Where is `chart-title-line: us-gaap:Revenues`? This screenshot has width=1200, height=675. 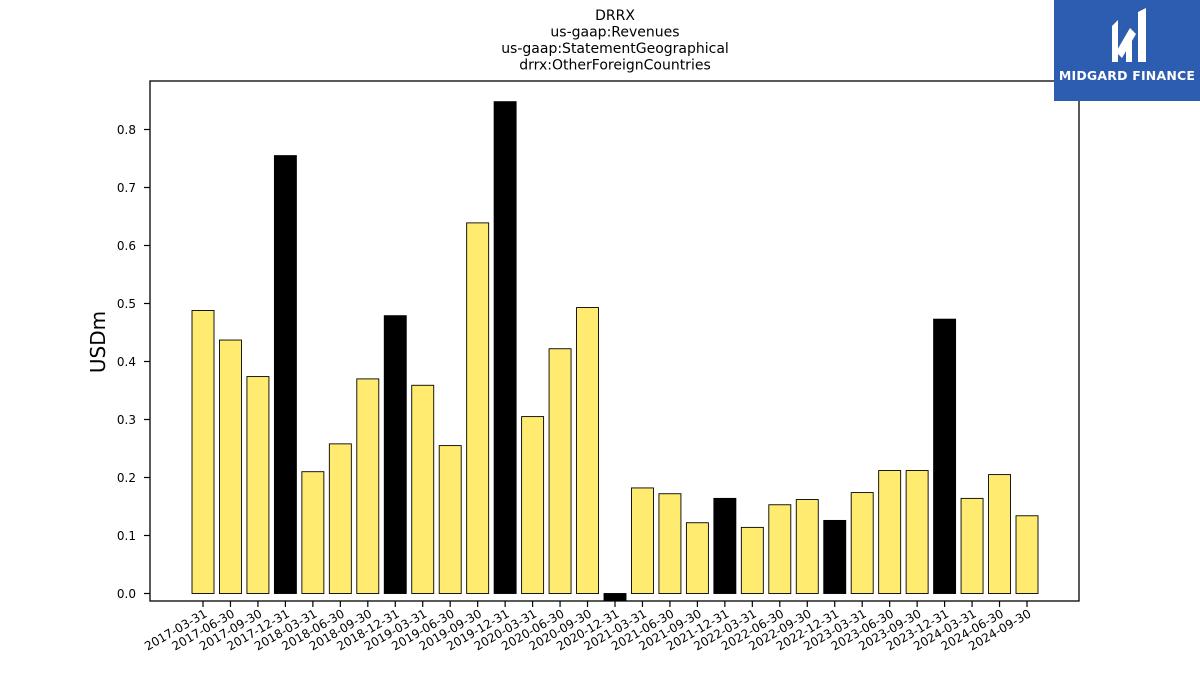
chart-title-line: us-gaap:Revenues is located at coordinates (614, 33).